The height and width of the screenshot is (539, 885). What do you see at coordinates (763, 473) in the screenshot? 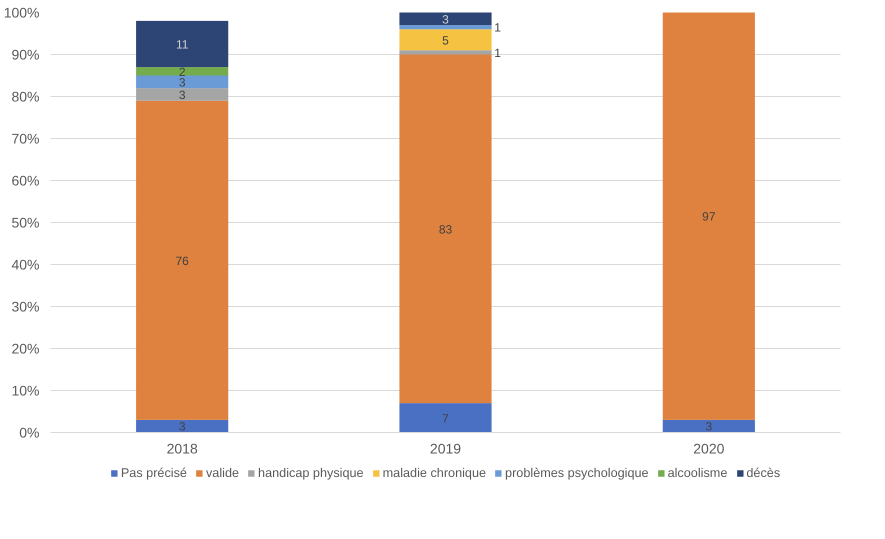
I see `legend-label: décès` at bounding box center [763, 473].